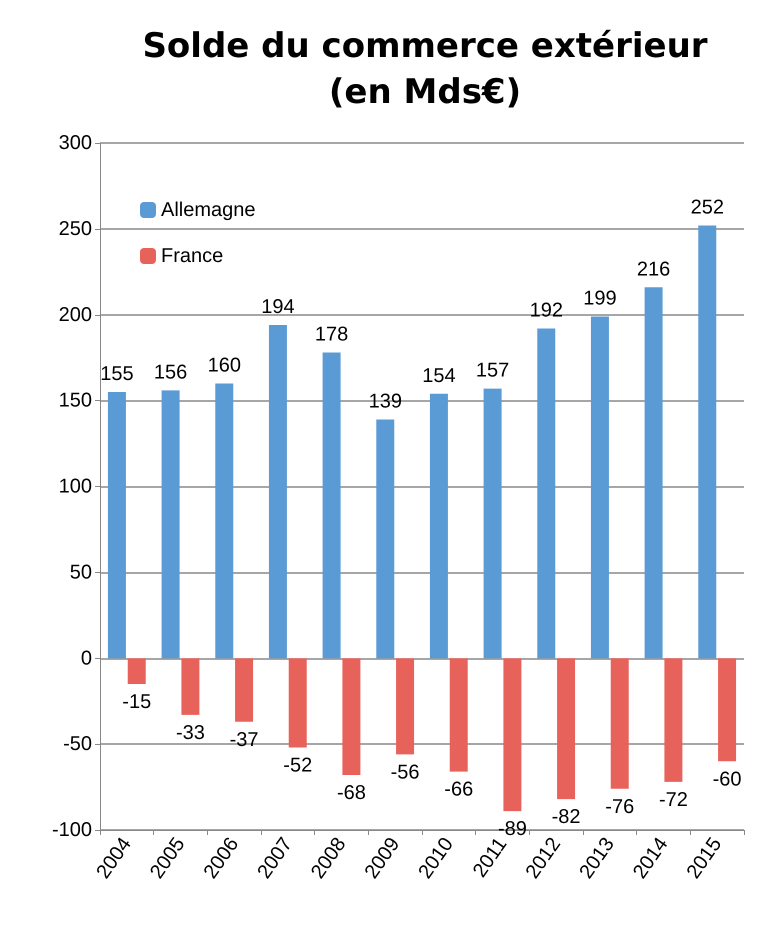 This screenshot has height=934, width=764. I want to click on y-tick-label: 100, so click(75, 487).